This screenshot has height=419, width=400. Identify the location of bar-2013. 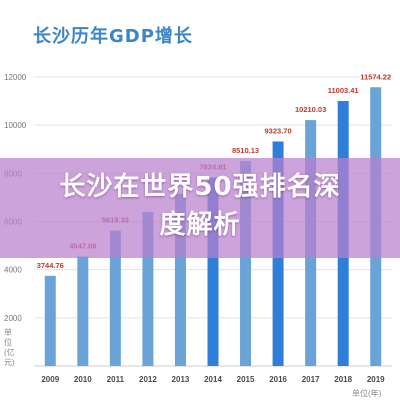
(180, 279).